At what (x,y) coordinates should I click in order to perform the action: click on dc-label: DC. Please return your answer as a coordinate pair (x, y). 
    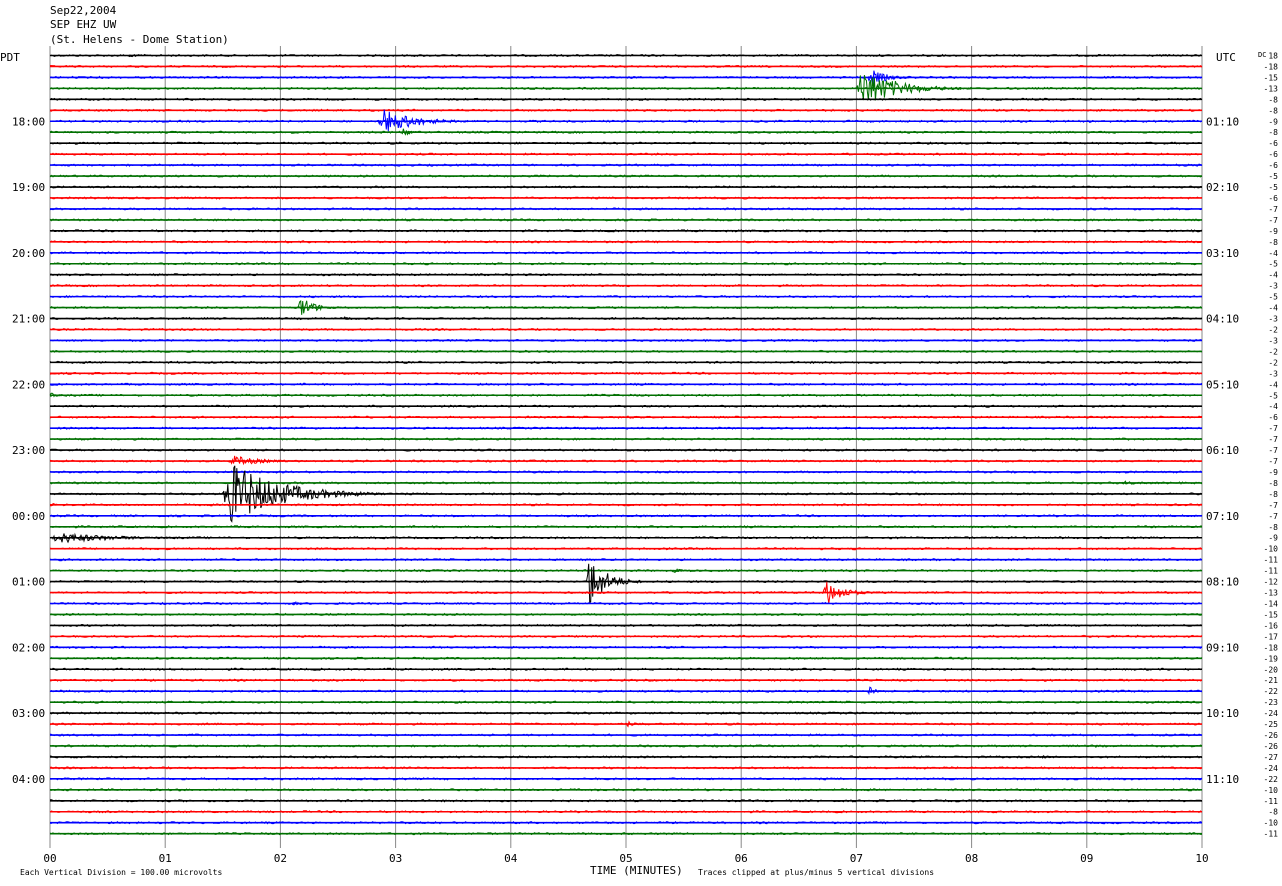
    Looking at the image, I should click on (1262, 55).